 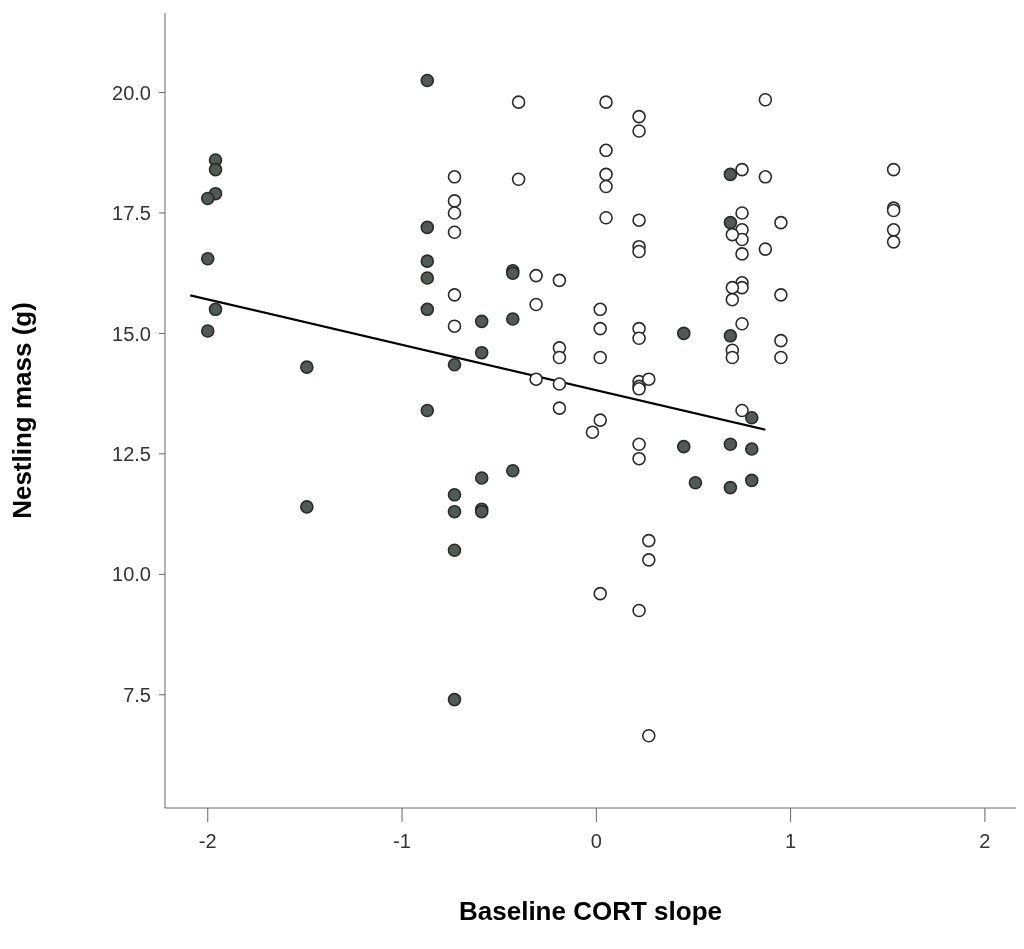 What do you see at coordinates (131, 574) in the screenshot?
I see `y-tick-label: 10.0` at bounding box center [131, 574].